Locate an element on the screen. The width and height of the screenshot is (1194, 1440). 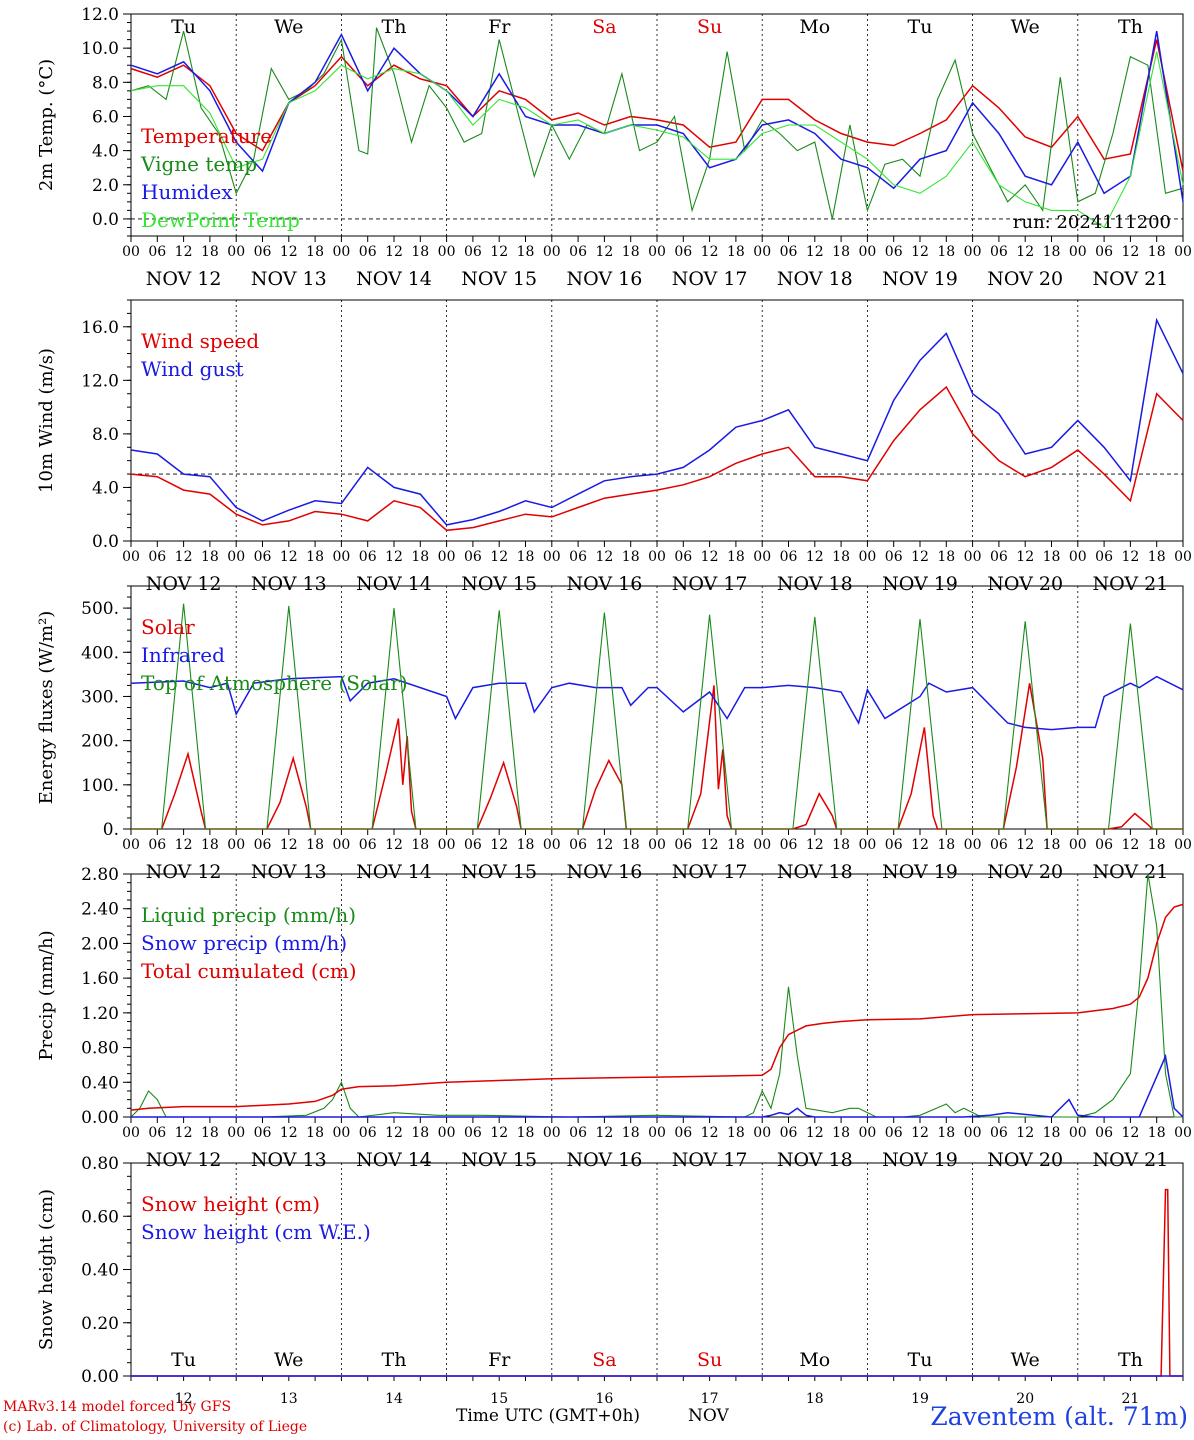
series-line-vigne-temp is located at coordinates (657, 123).